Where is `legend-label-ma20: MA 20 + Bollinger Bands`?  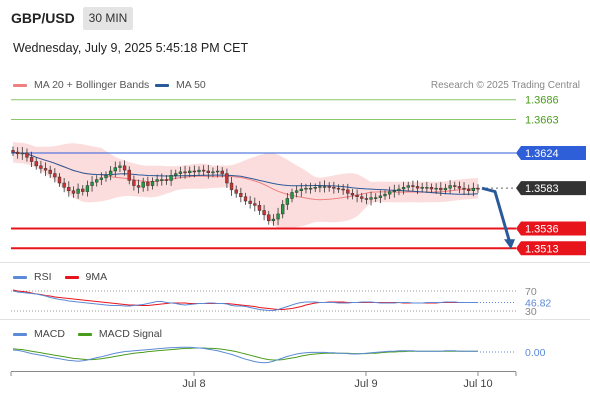
legend-label-ma20: MA 20 + Bollinger Bands is located at coordinates (92, 85).